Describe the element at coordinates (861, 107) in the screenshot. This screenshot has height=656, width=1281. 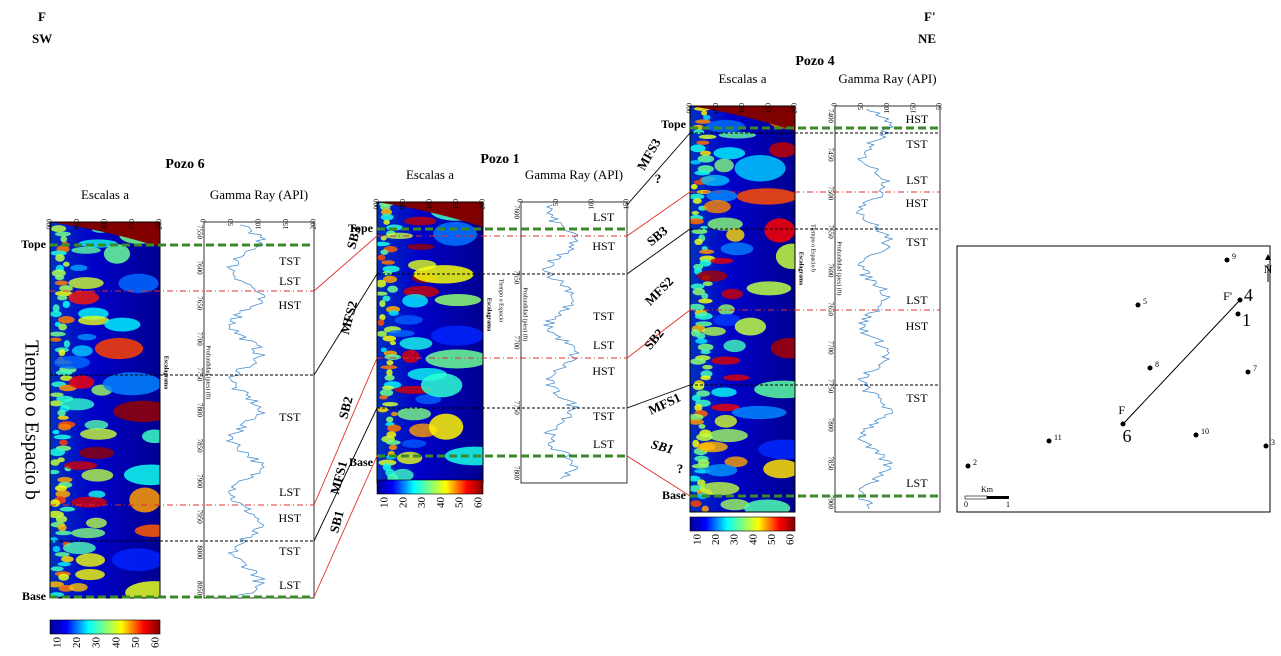
I see `gr-tick: 50` at that location.